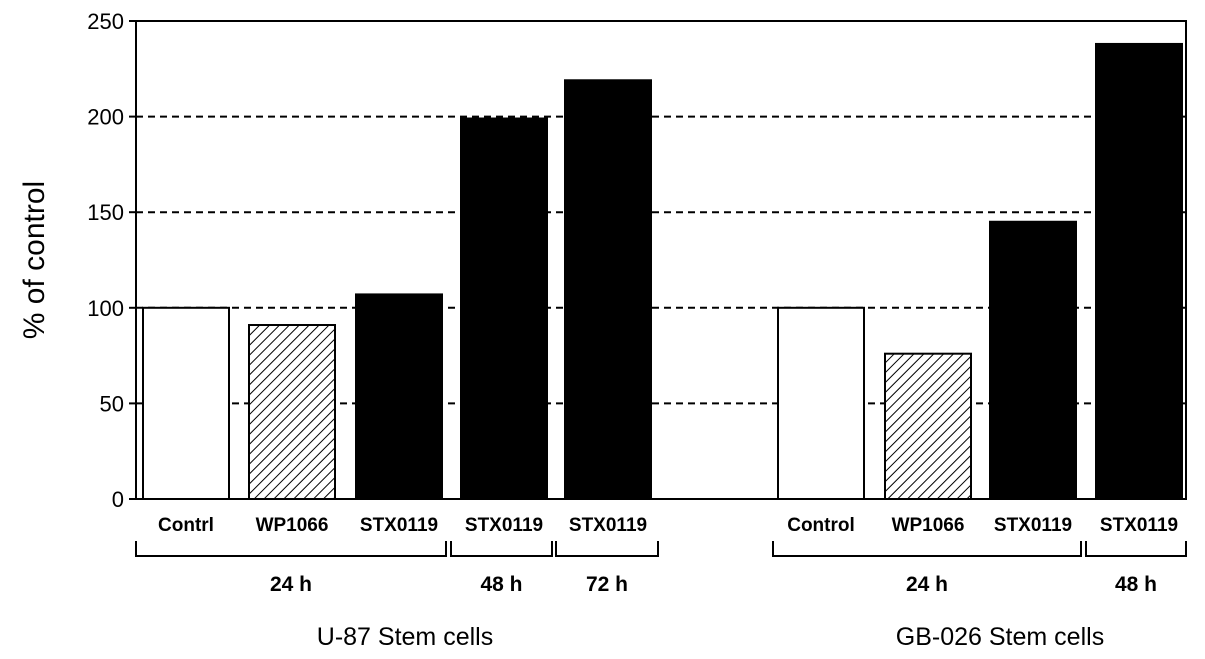  What do you see at coordinates (1000, 637) in the screenshot?
I see `cell-group-label: GB-026 Stem cells` at bounding box center [1000, 637].